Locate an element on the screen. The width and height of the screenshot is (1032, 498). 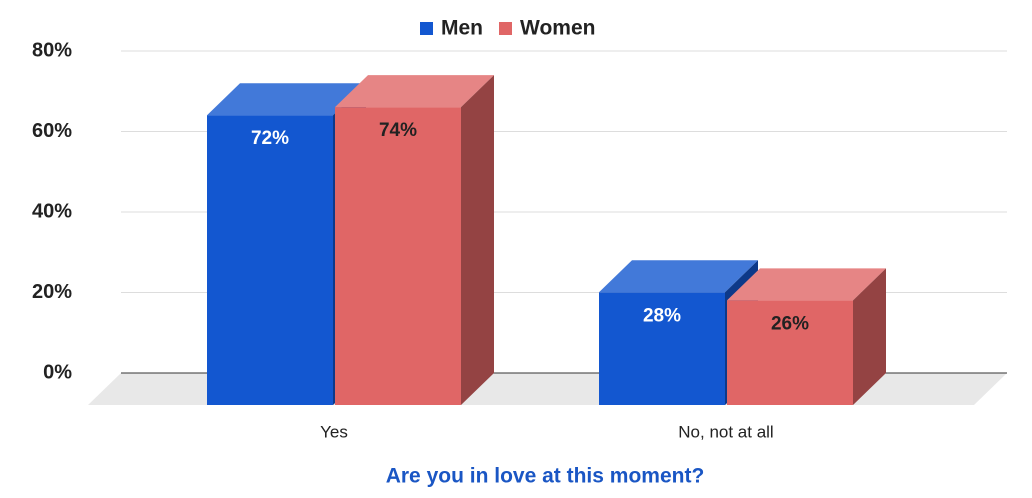
x-tick-label: Yes is located at coordinates (334, 431).